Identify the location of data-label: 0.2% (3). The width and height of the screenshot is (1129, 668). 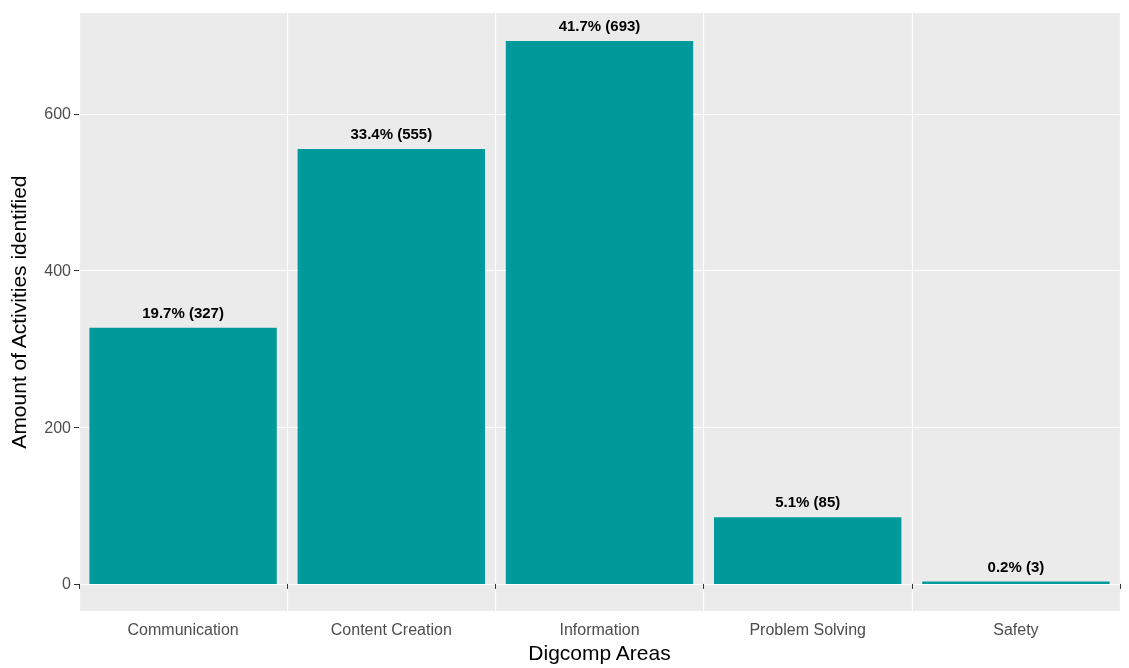
(1016, 566).